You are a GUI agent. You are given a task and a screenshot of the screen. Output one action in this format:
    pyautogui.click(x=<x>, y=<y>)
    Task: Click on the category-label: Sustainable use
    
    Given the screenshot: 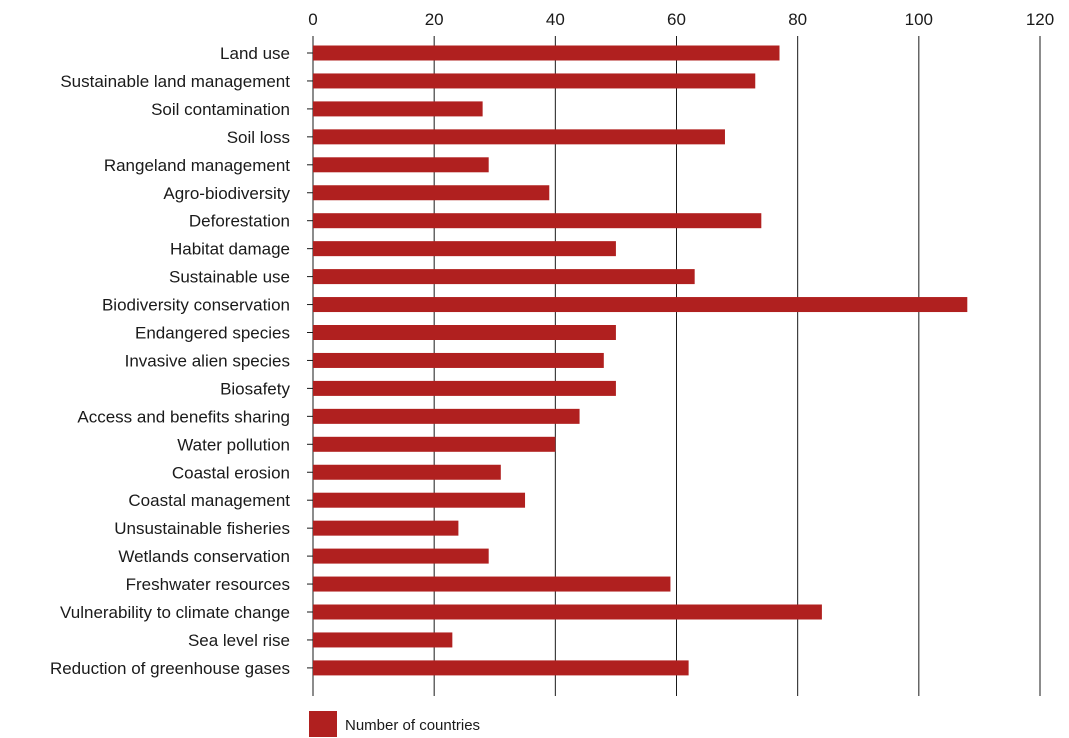 What is the action you would take?
    pyautogui.click(x=229, y=277)
    